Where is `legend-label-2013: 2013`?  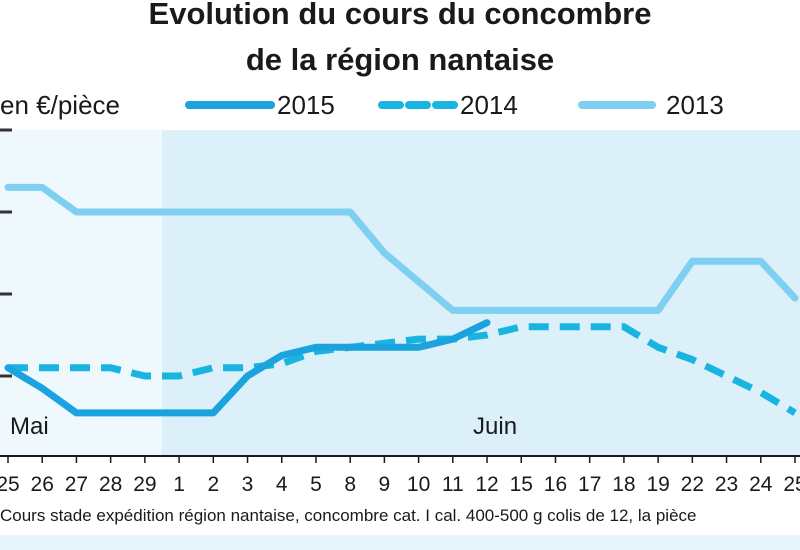 legend-label-2013: 2013 is located at coordinates (695, 105).